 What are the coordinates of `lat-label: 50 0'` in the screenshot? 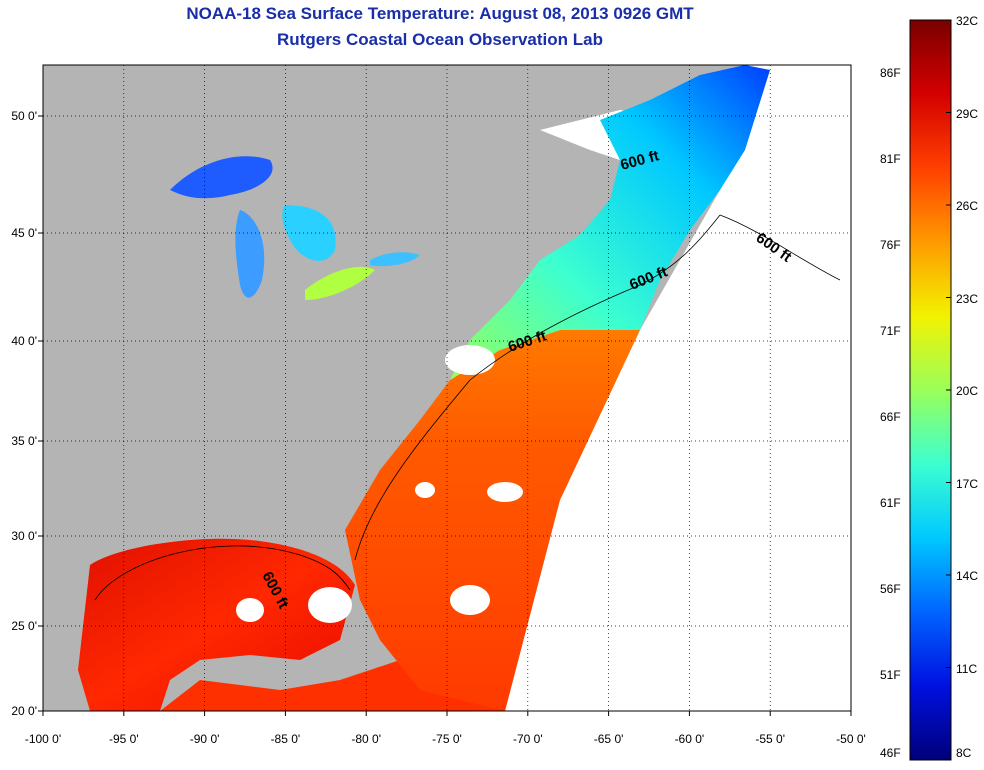 It's located at (24, 116).